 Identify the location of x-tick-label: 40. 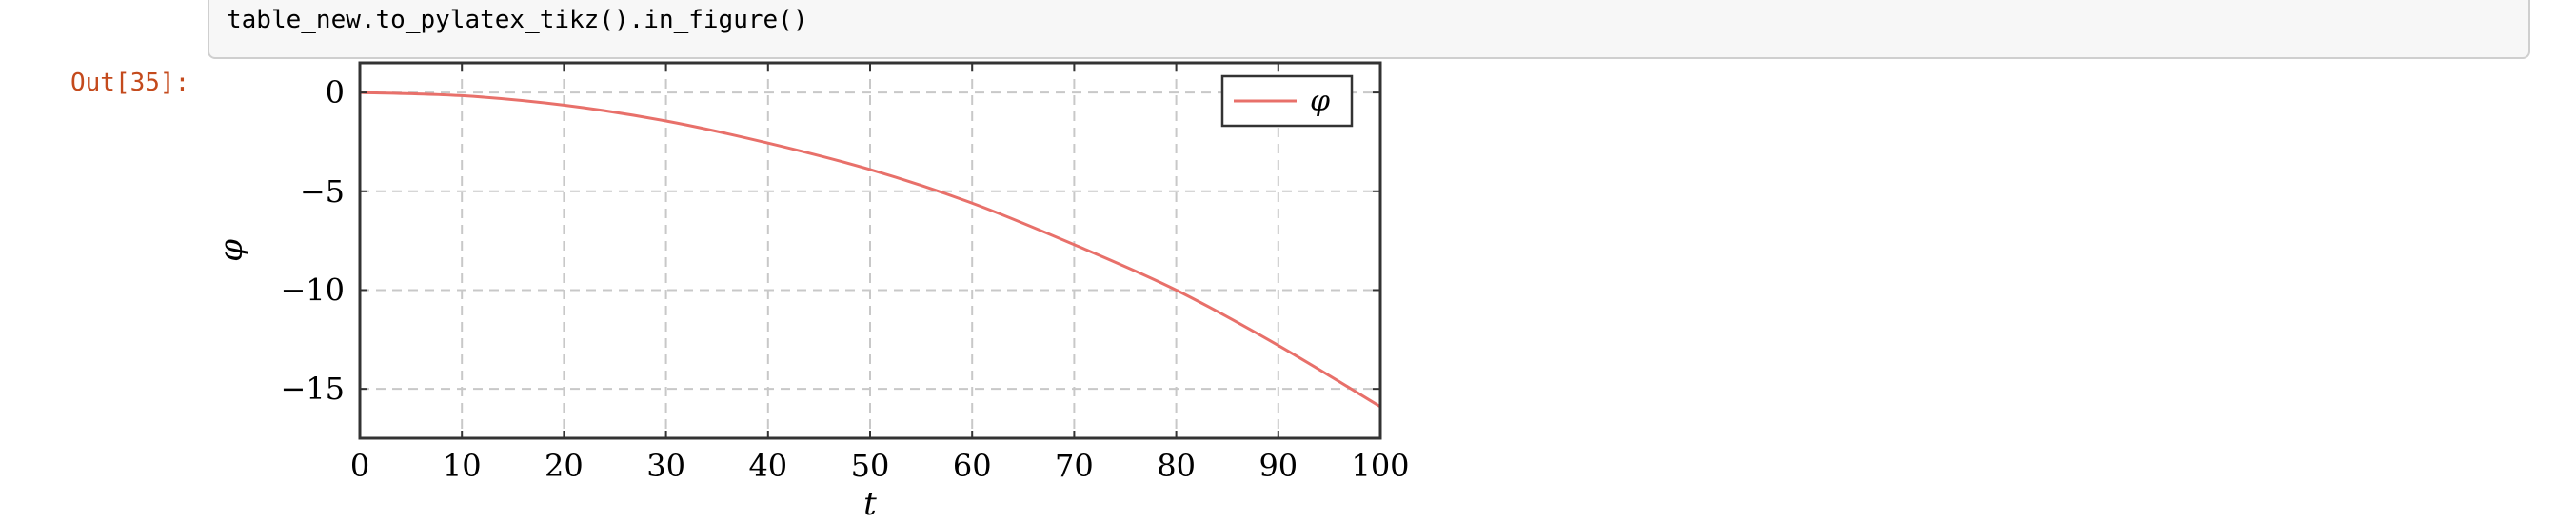
(767, 466).